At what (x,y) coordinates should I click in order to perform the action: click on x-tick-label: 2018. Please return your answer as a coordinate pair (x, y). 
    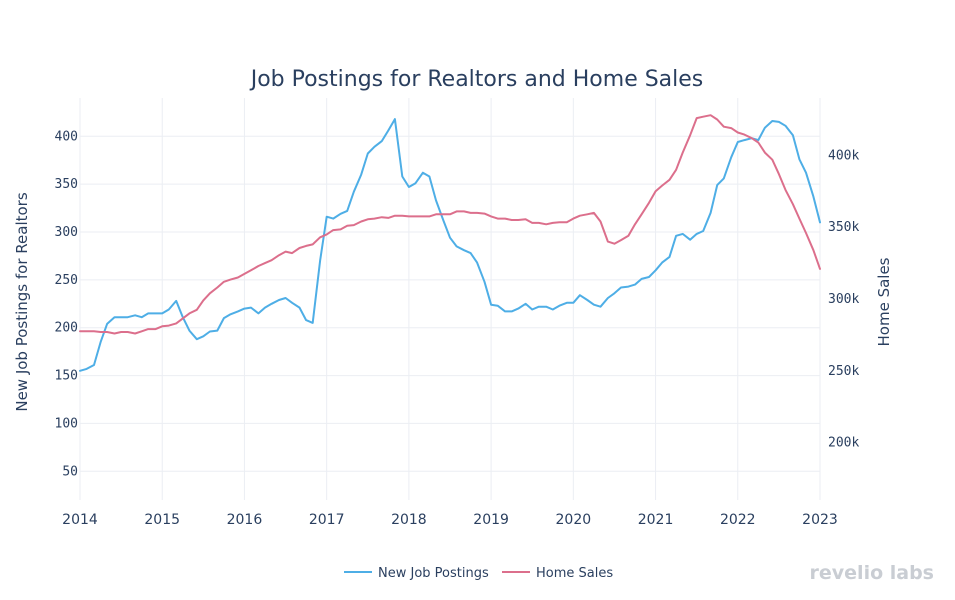
    Looking at the image, I should click on (409, 520).